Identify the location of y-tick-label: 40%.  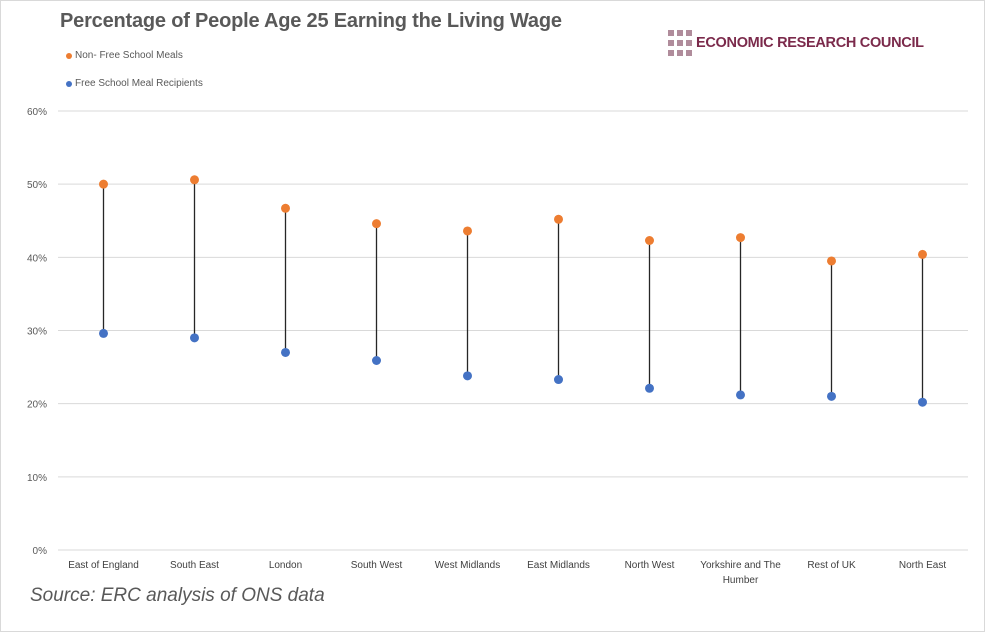
(37, 258).